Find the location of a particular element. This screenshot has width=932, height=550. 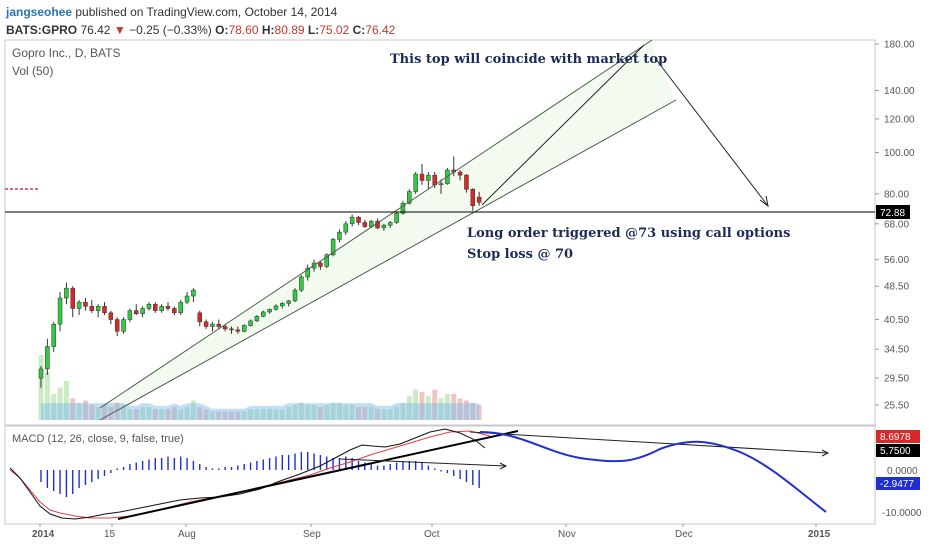

open-label: O: is located at coordinates (222, 30).